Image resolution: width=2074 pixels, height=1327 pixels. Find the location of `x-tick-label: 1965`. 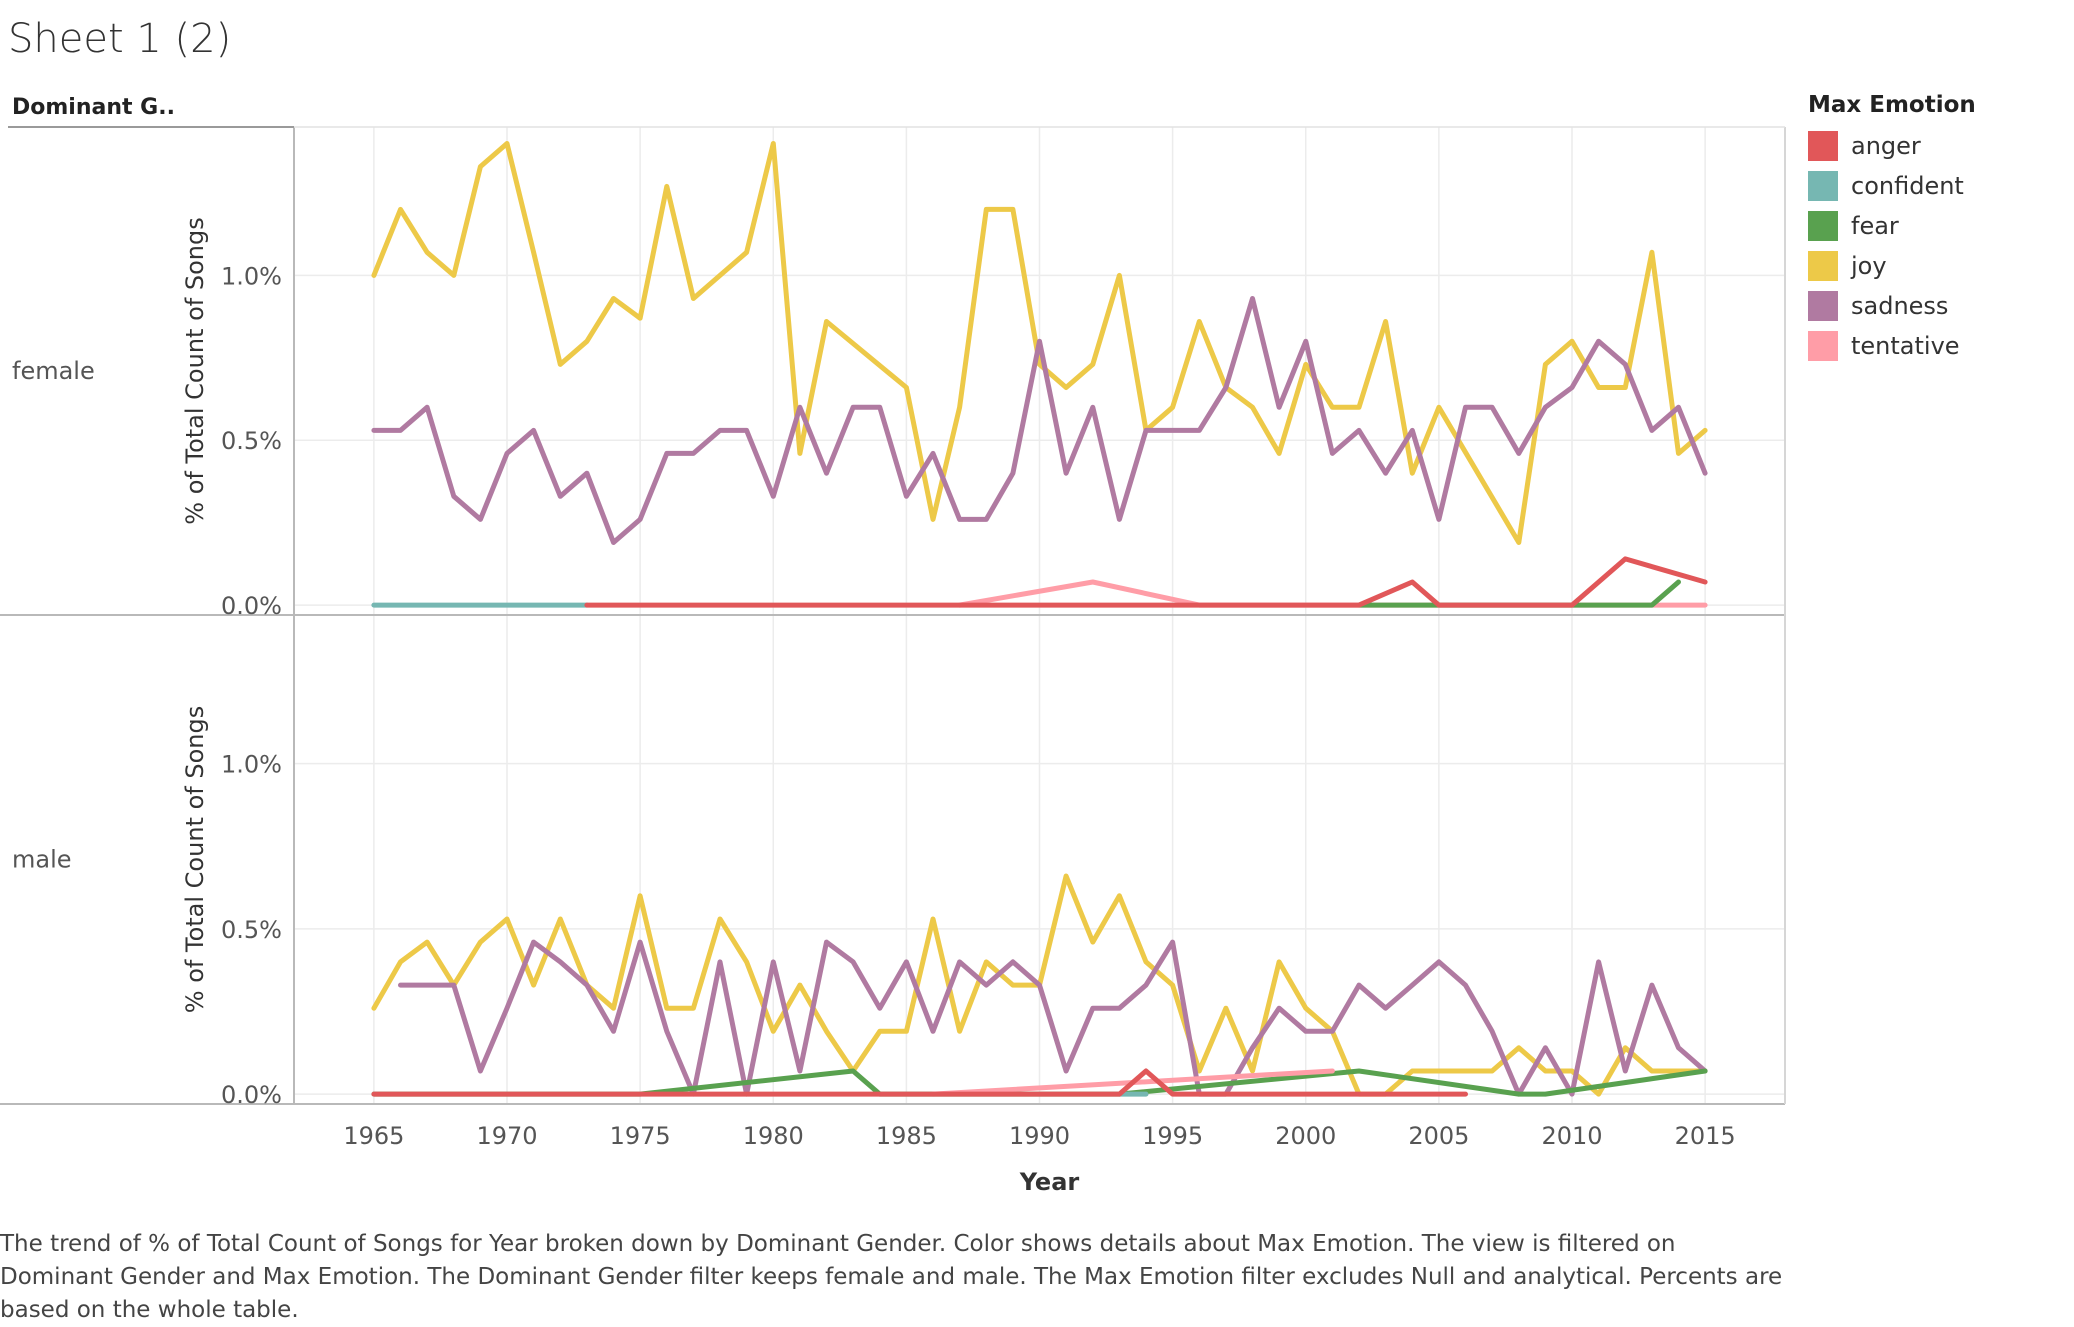

x-tick-label: 1965 is located at coordinates (373, 1136).